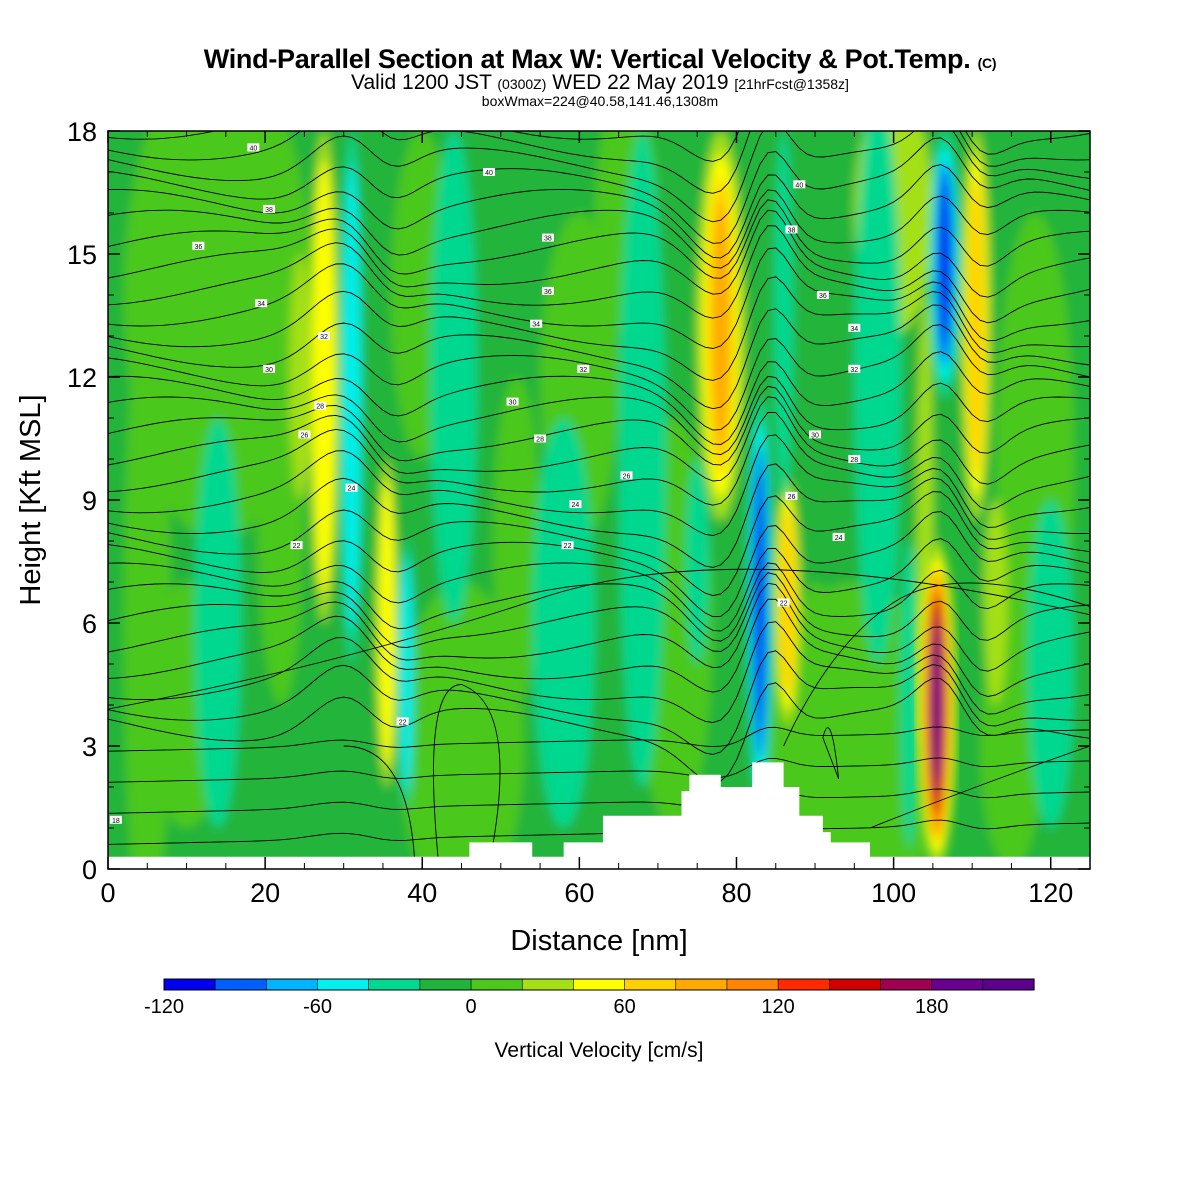 Image resolution: width=1200 pixels, height=1200 pixels. I want to click on y-axis-title: Height [Kft MSL], so click(31, 499).